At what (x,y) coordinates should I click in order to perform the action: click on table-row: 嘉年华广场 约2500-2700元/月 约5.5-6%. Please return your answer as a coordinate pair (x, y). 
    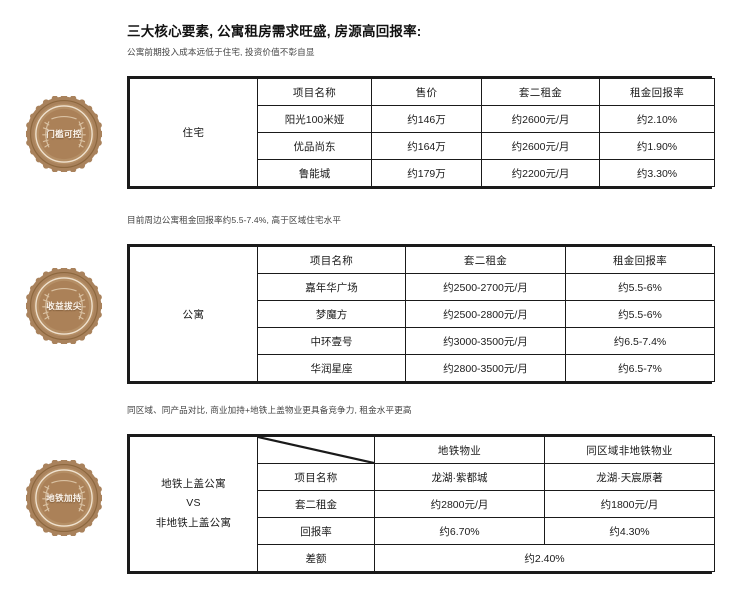
    Looking at the image, I should click on (422, 287).